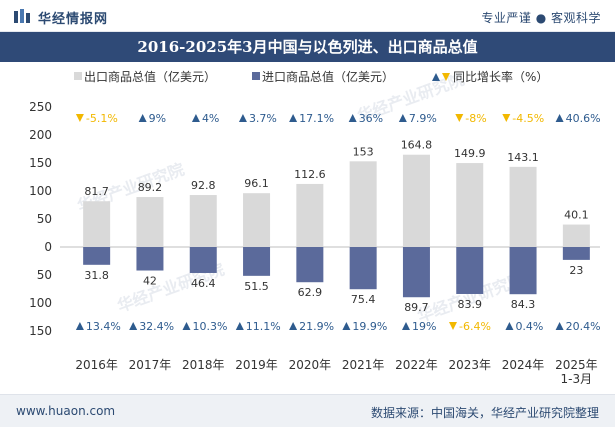 The image size is (615, 427). I want to click on import-growth-label: 32.4%, so click(151, 326).